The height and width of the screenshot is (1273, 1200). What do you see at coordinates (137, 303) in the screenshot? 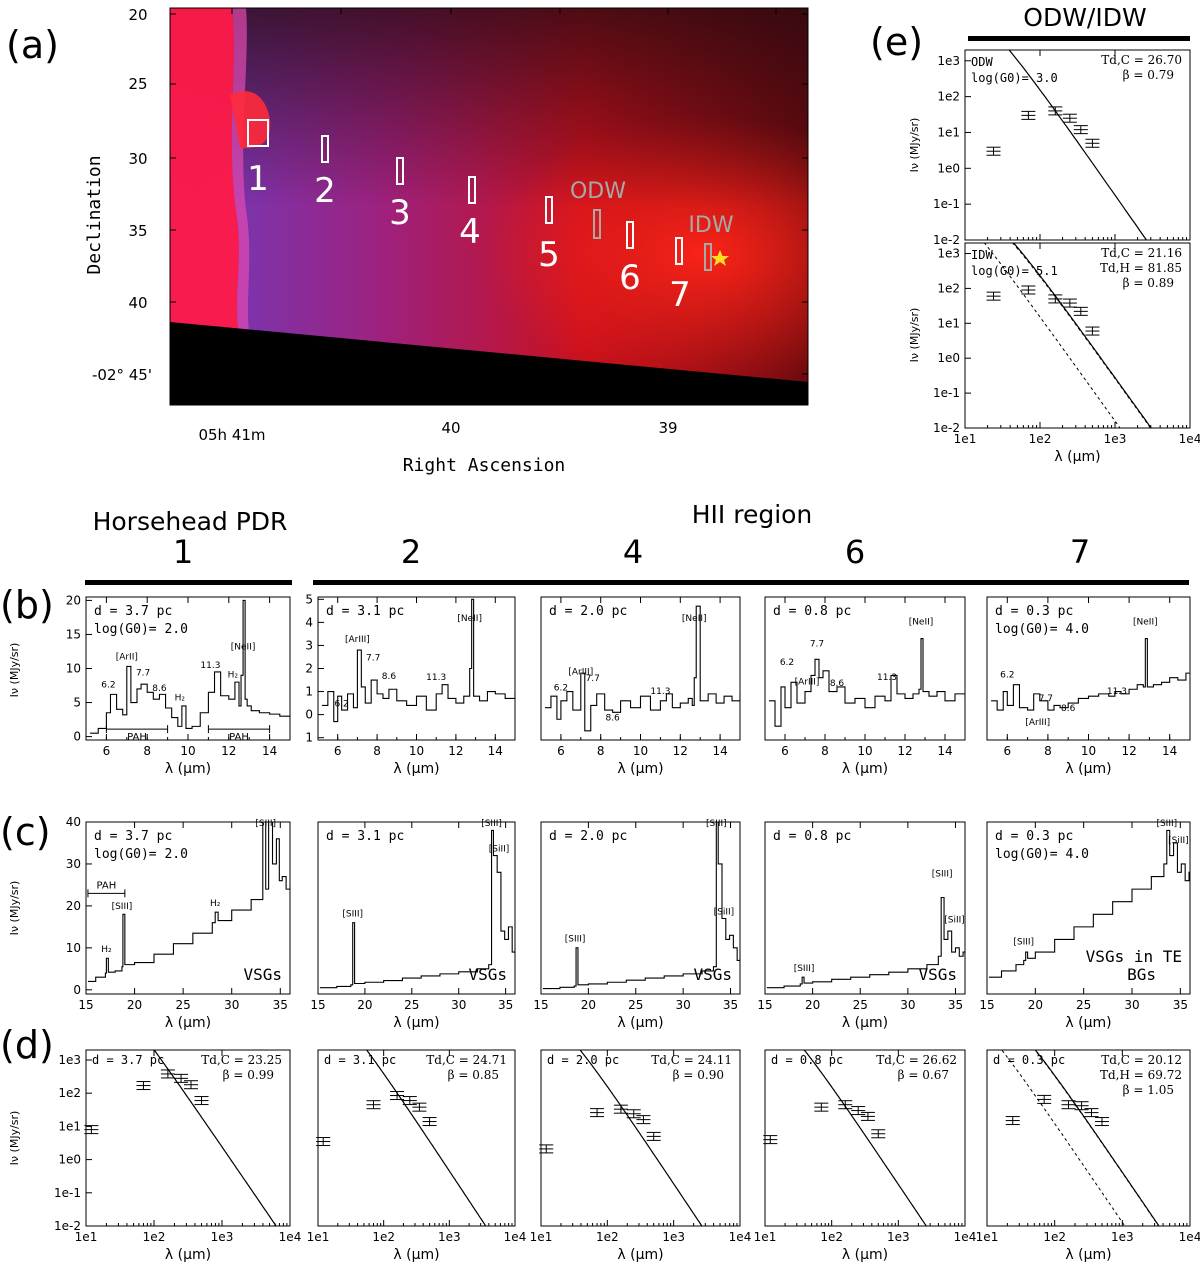
I see `dec-tick: 40` at bounding box center [137, 303].